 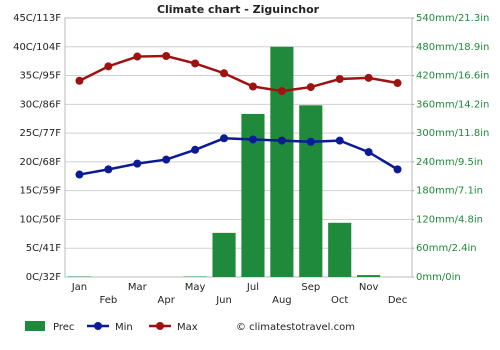 What do you see at coordinates (138, 287) in the screenshot?
I see `x-tick-label: Mar` at bounding box center [138, 287].